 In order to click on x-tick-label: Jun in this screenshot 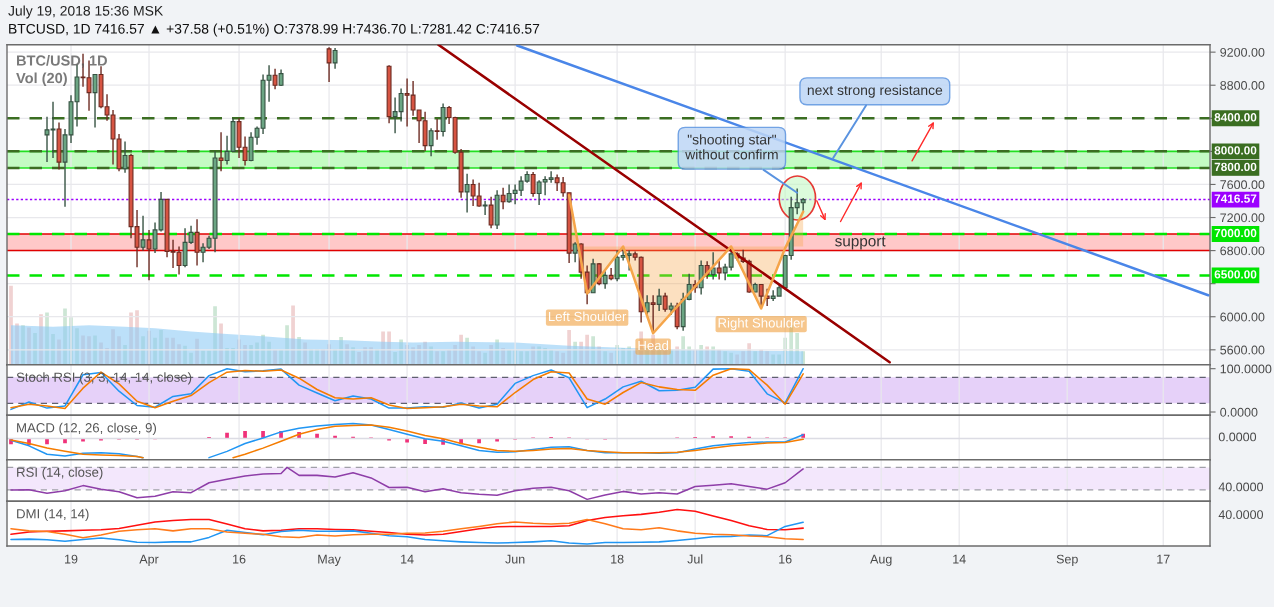, I will do `click(515, 559)`.